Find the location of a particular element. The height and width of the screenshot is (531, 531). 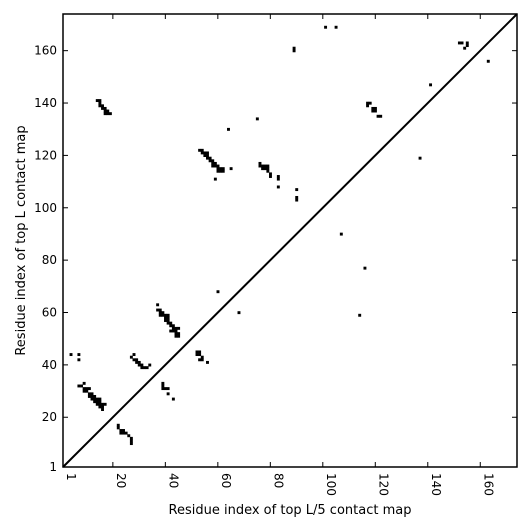

x-tick-label: 140 is located at coordinates (436, 484).